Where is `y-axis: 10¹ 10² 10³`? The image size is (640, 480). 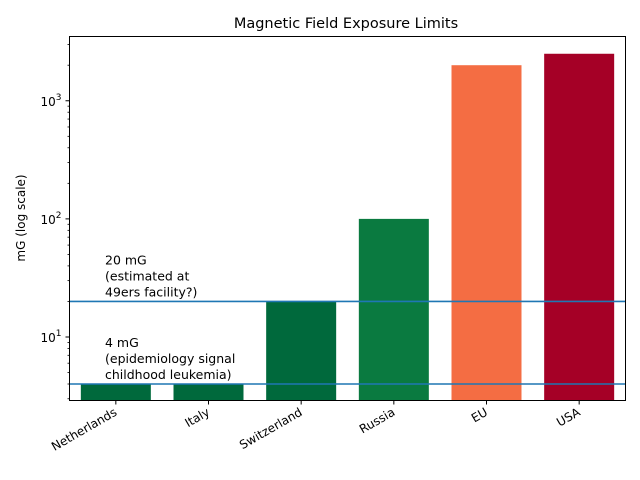
y-axis: 10¹ 10² 10³ is located at coordinates (55, 222).